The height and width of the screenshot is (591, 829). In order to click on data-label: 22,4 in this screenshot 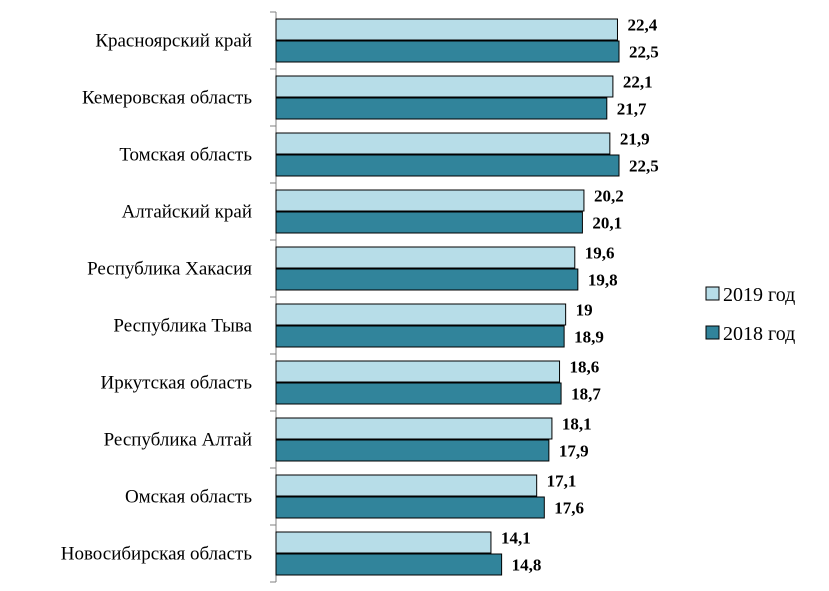, I will do `click(642, 25)`.